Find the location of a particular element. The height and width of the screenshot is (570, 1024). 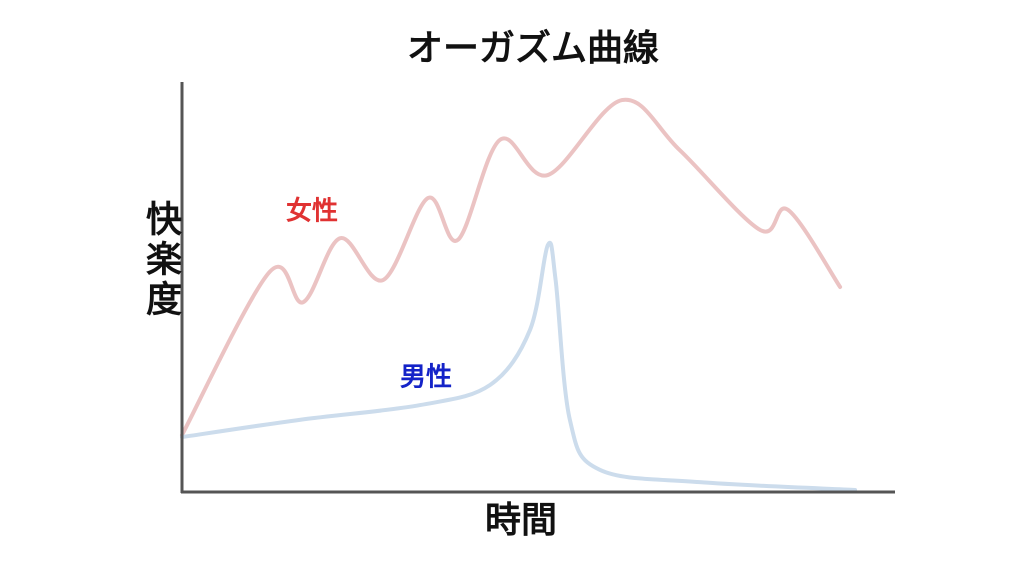

series-label: 女性 is located at coordinates (312, 211).